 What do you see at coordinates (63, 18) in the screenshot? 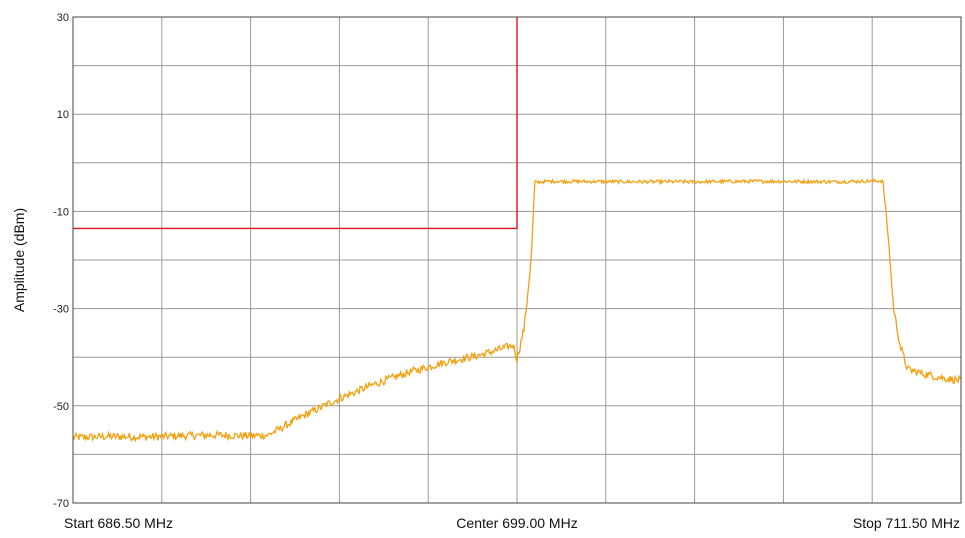
I see `y-tick-label: 30` at bounding box center [63, 18].